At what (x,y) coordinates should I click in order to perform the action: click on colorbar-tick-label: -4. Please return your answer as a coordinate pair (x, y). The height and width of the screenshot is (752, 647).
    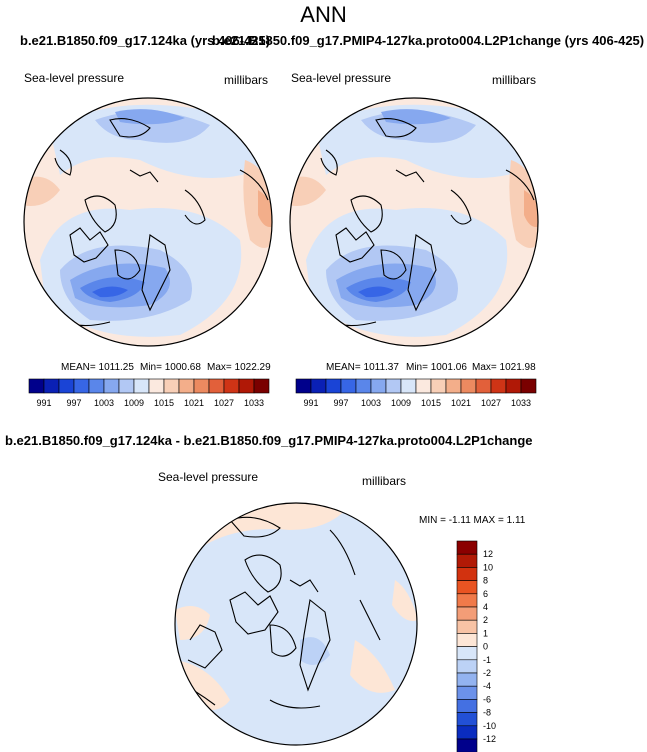
    Looking at the image, I should click on (487, 686).